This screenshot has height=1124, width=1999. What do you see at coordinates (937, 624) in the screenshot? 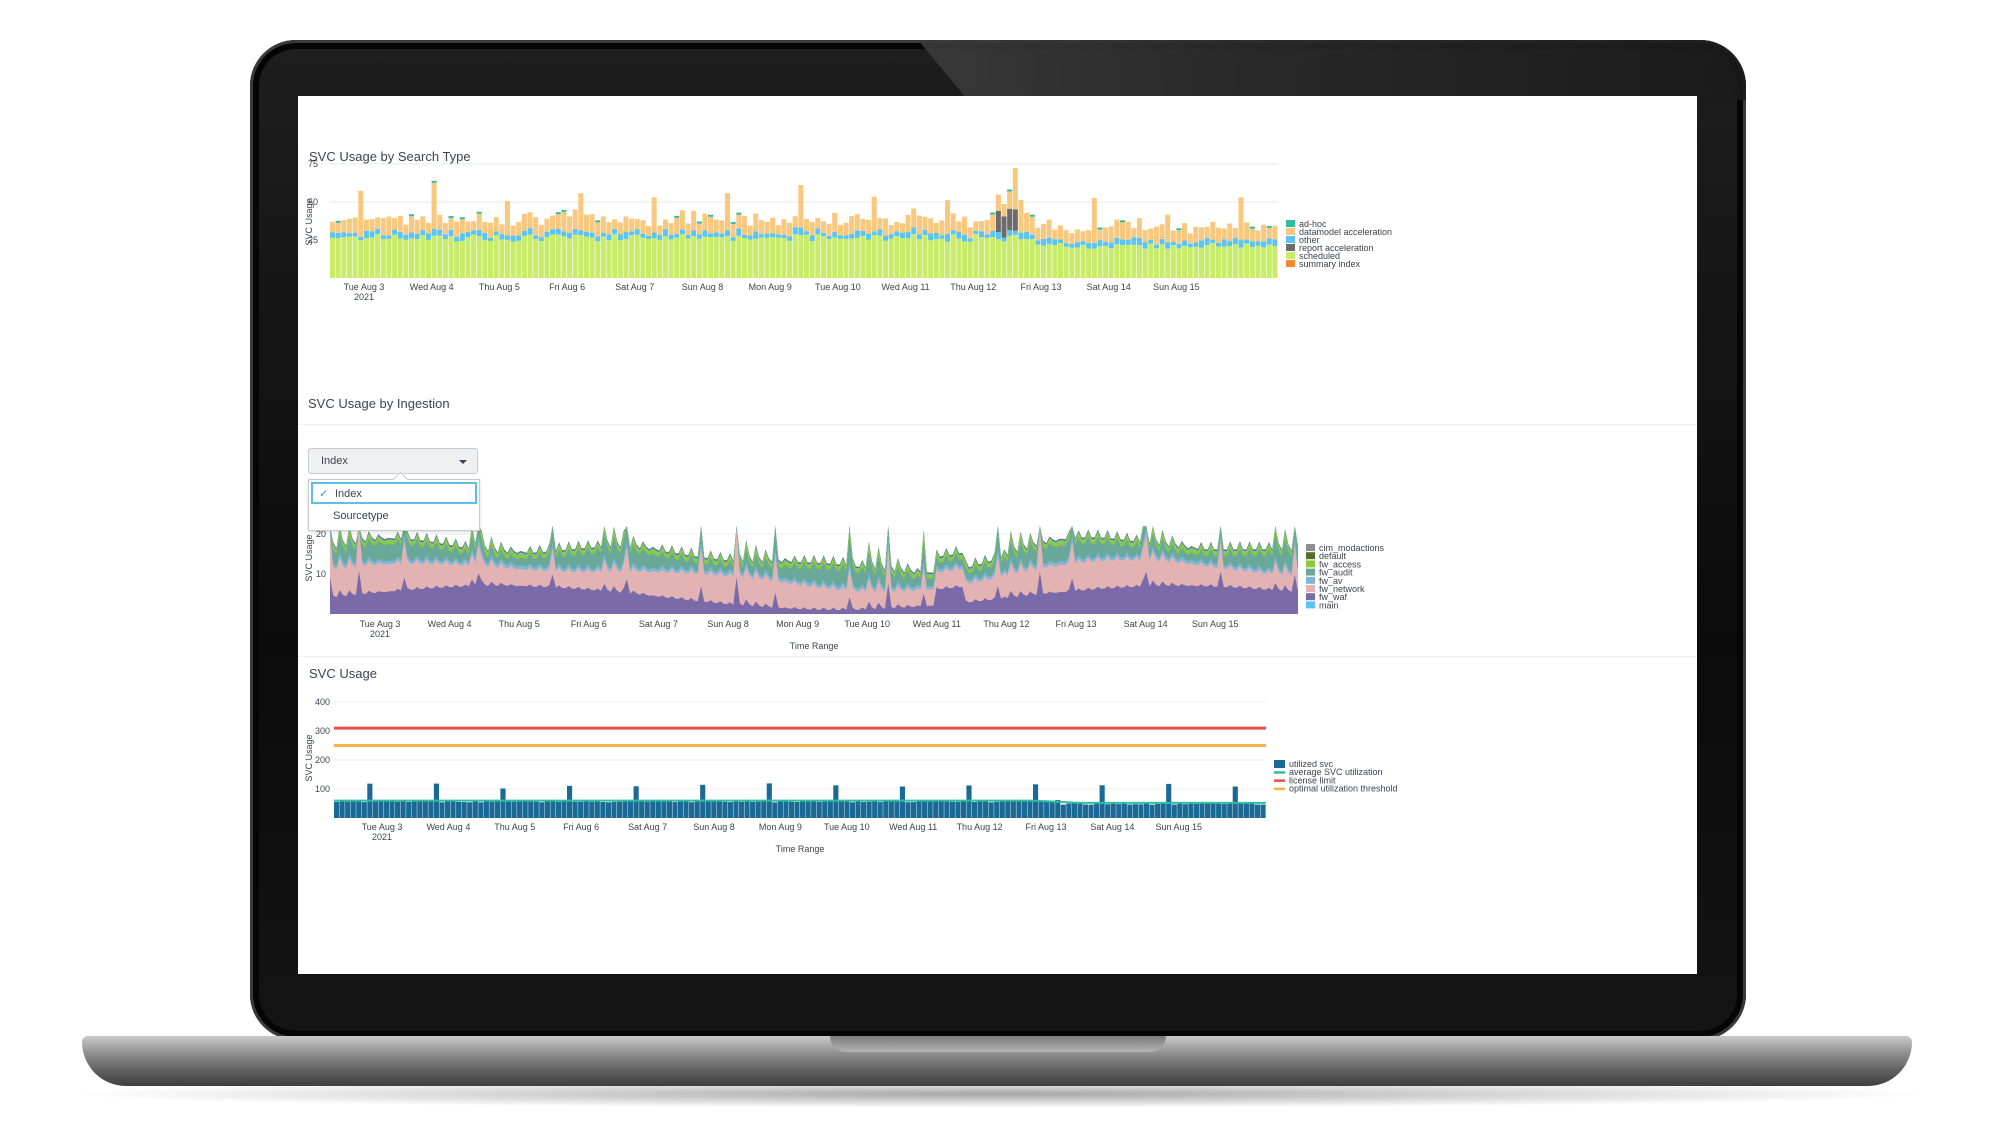
I see `x-tick-label: Wed Aug 11` at bounding box center [937, 624].